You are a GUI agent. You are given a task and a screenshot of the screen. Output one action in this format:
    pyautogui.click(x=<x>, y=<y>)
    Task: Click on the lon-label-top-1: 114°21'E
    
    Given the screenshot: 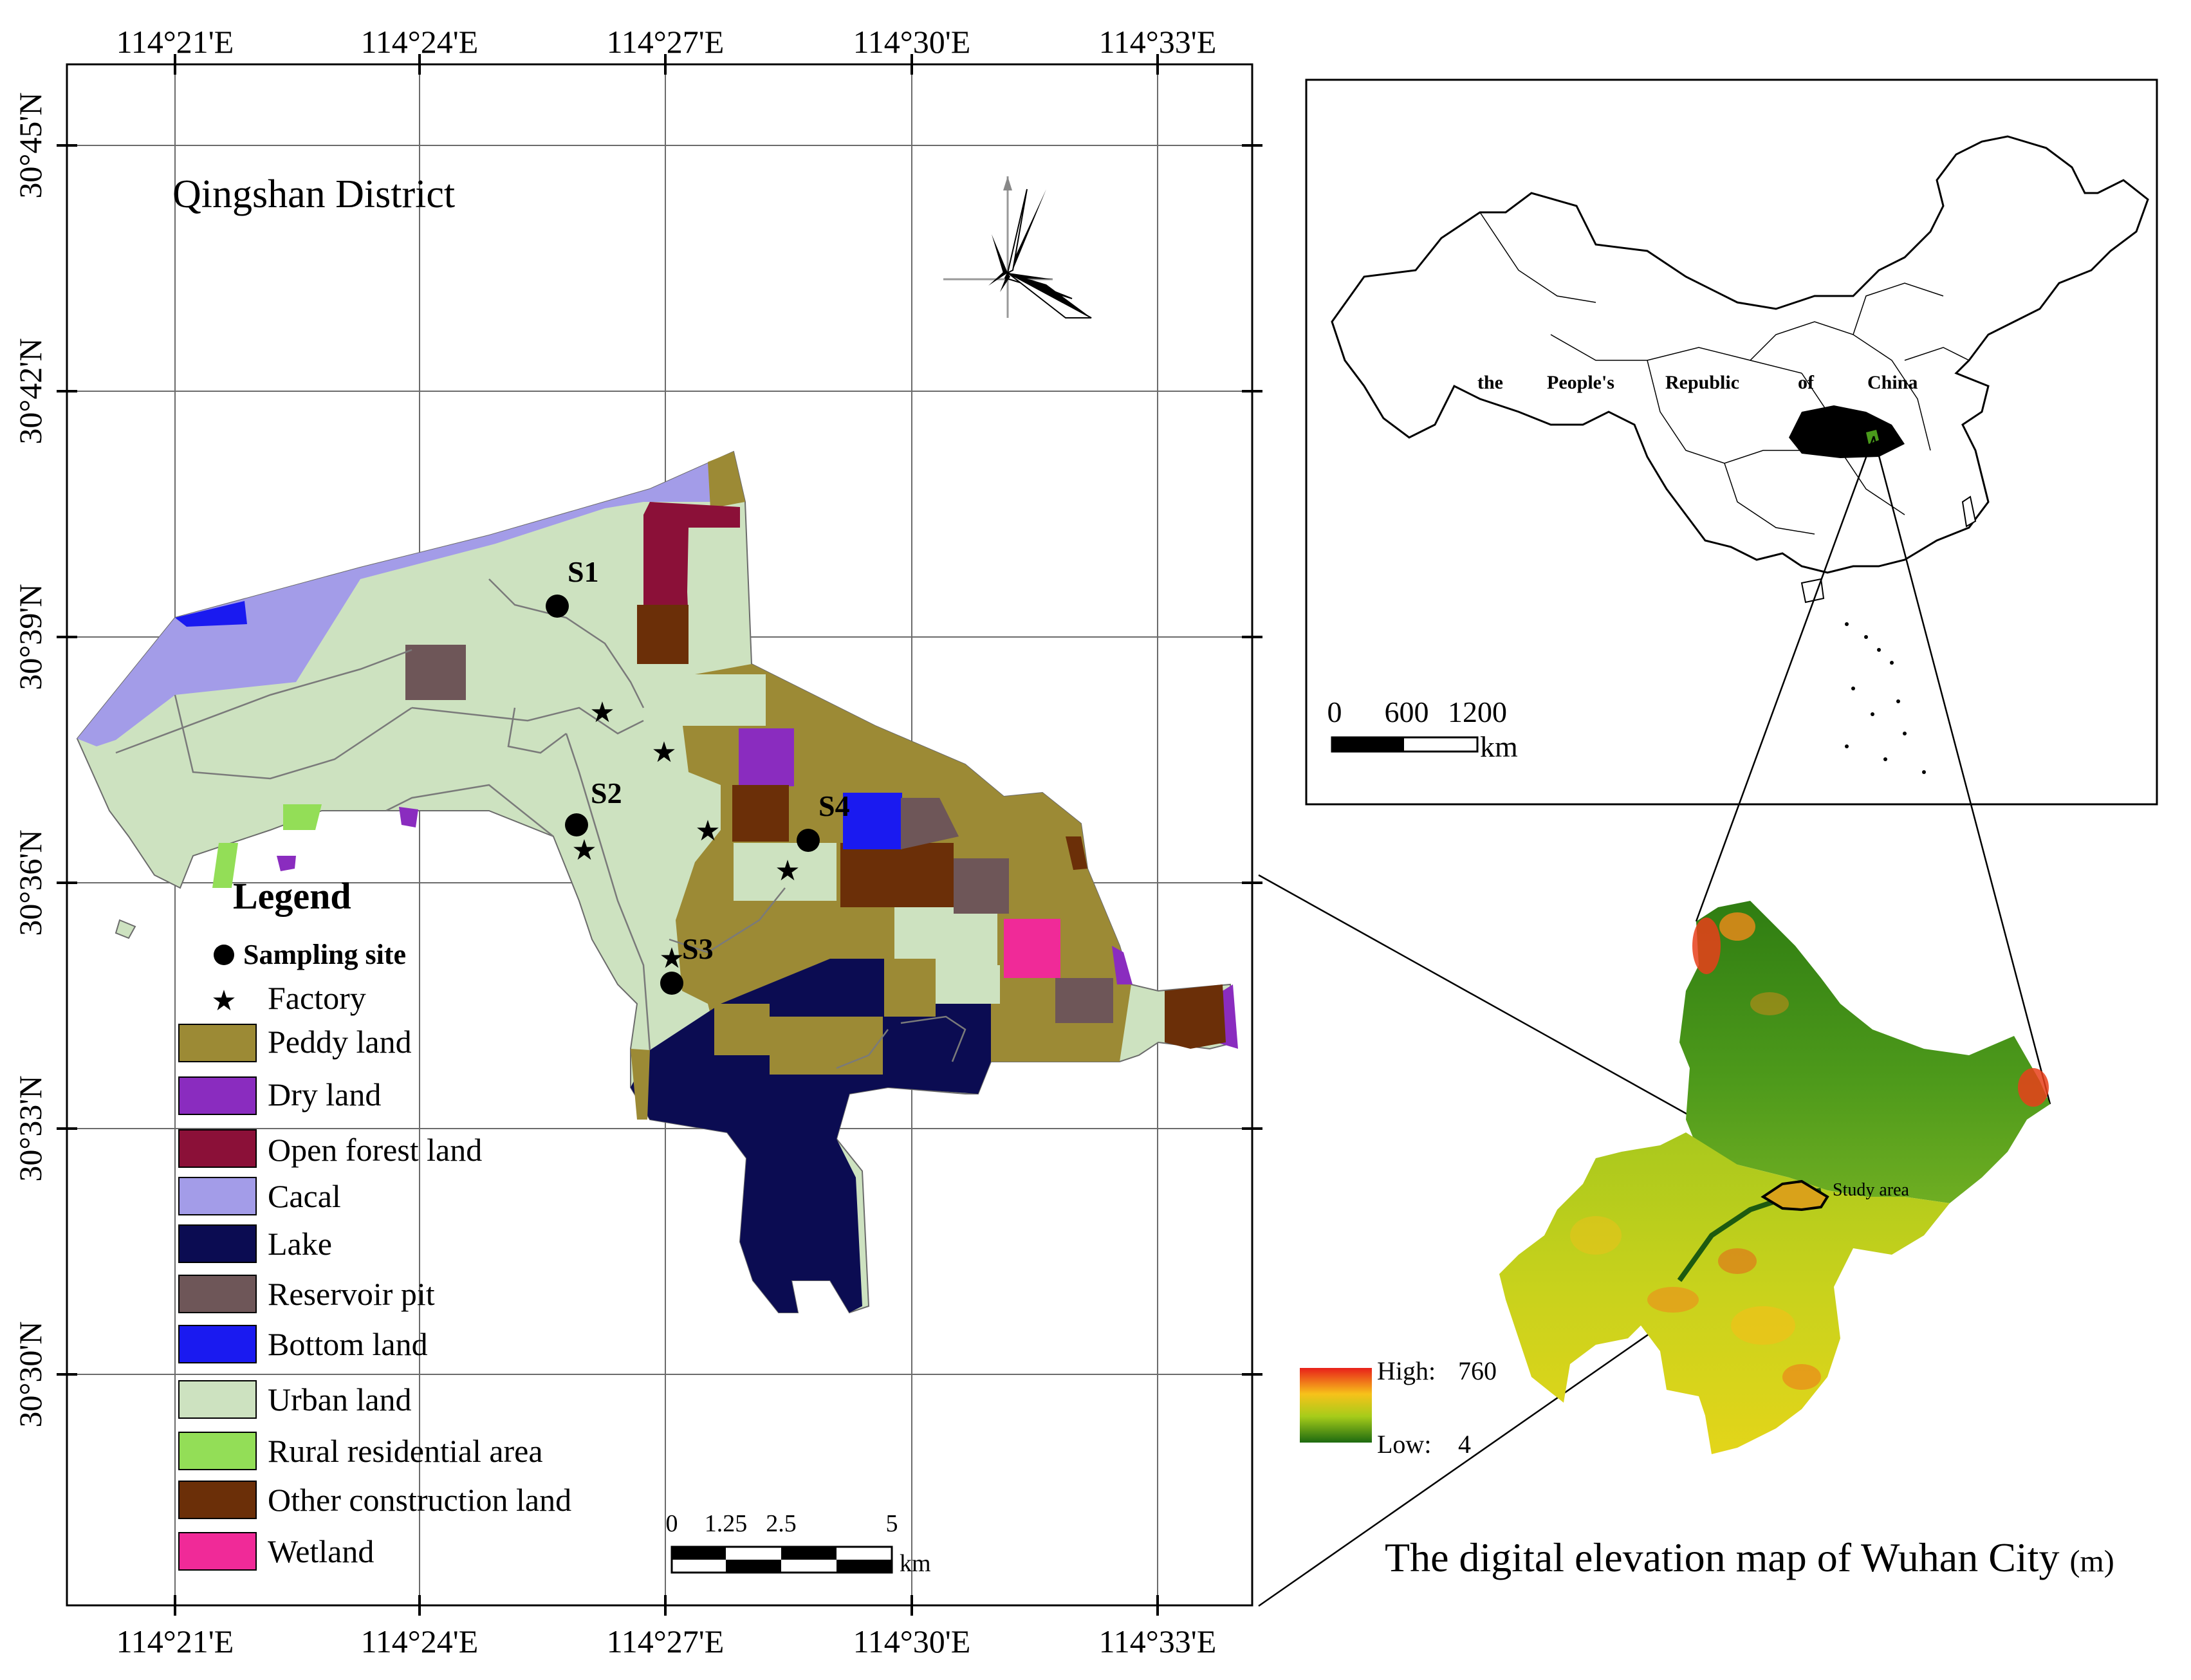 What is the action you would take?
    pyautogui.click(x=175, y=42)
    